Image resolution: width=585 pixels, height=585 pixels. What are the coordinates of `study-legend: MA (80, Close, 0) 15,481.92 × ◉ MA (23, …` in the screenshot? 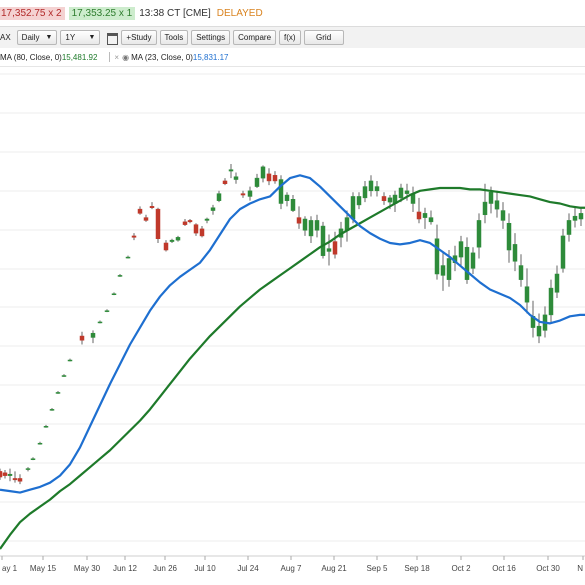 It's located at (292, 57).